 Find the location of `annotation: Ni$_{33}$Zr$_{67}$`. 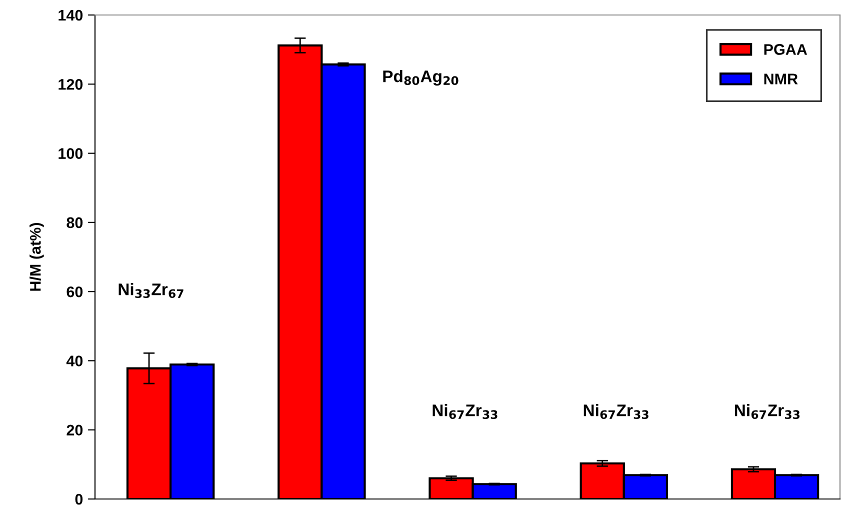

annotation: Ni$_{33}$Zr$_{67}$ is located at coordinates (151, 290).